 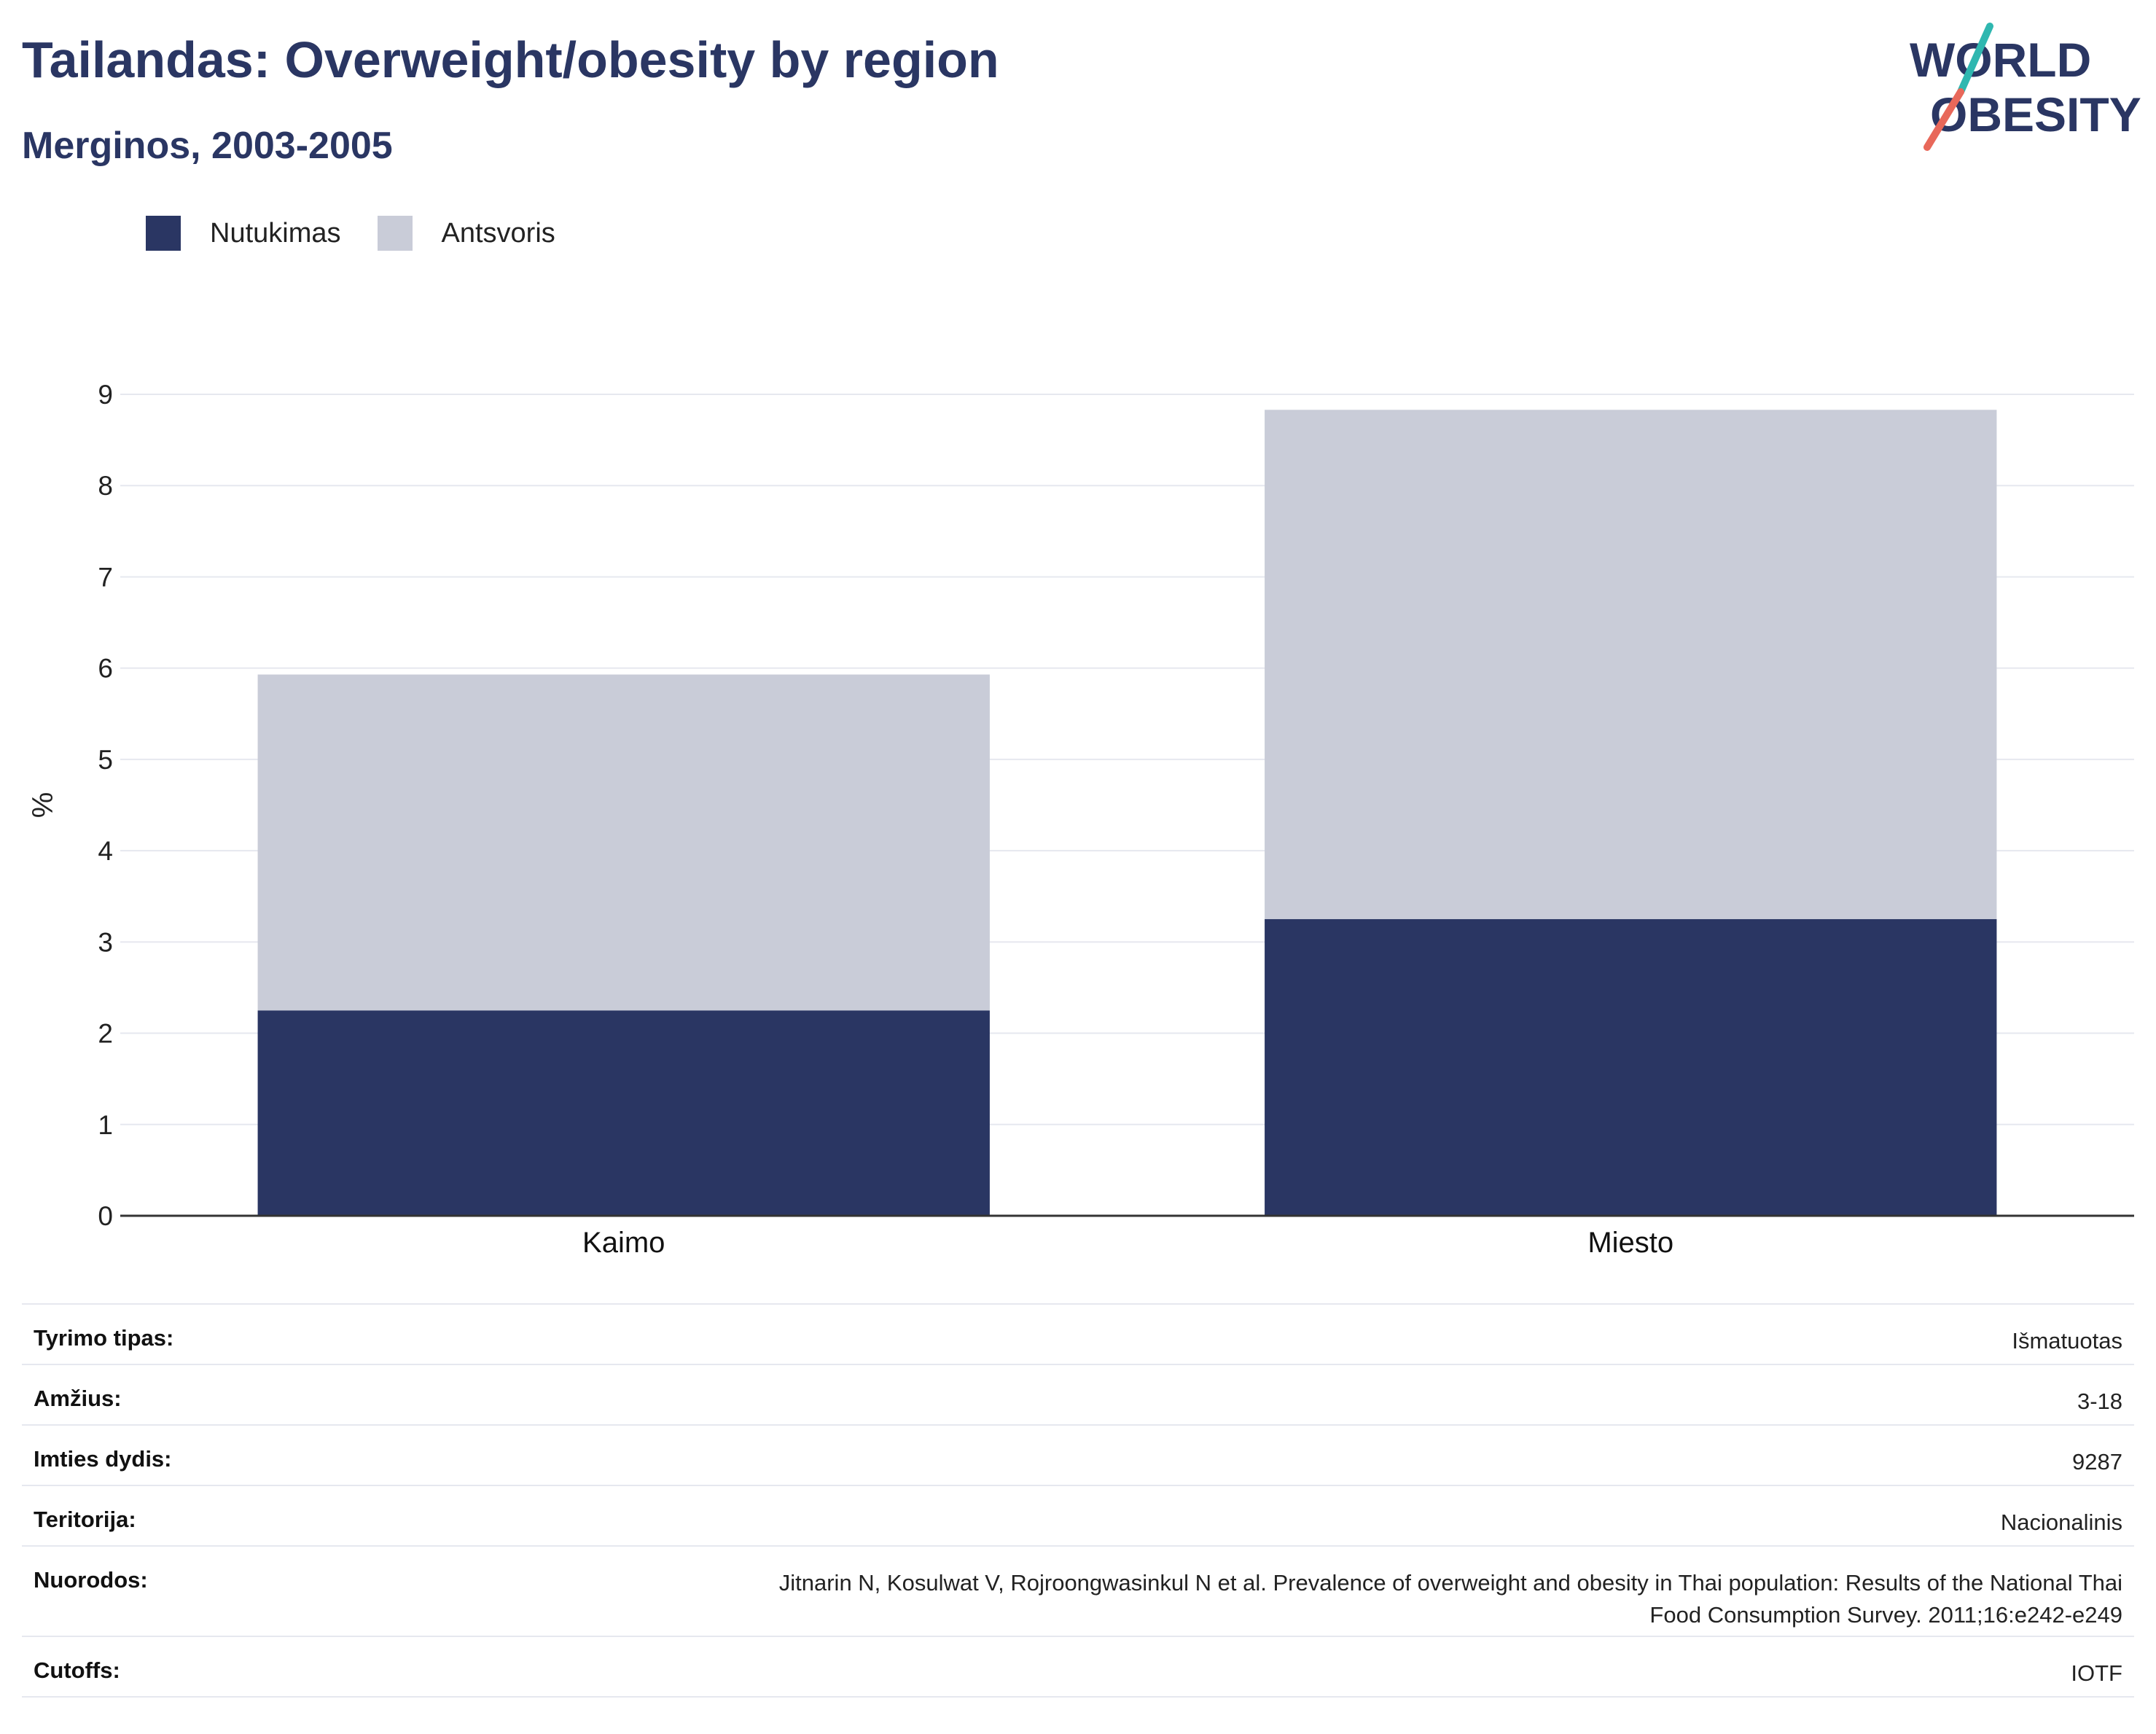 What do you see at coordinates (105, 577) in the screenshot?
I see `y-tick-label: 7` at bounding box center [105, 577].